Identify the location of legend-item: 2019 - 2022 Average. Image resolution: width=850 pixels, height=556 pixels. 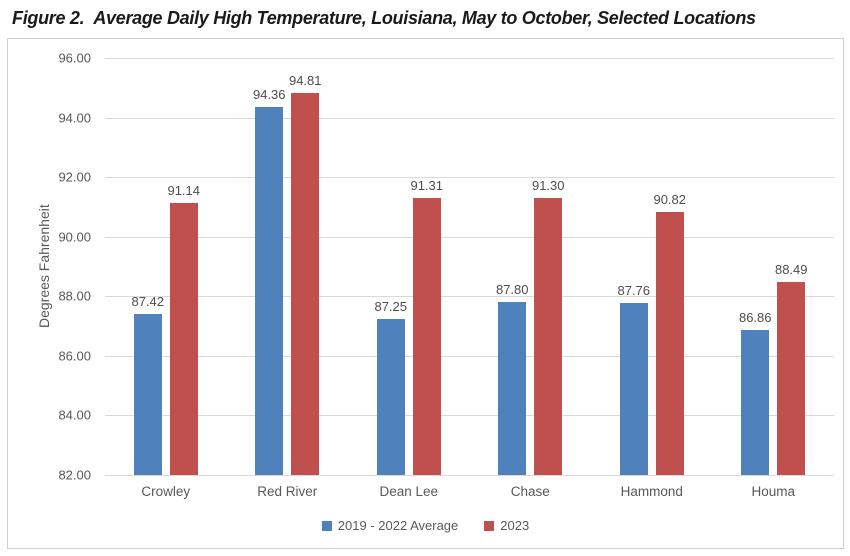
(390, 525).